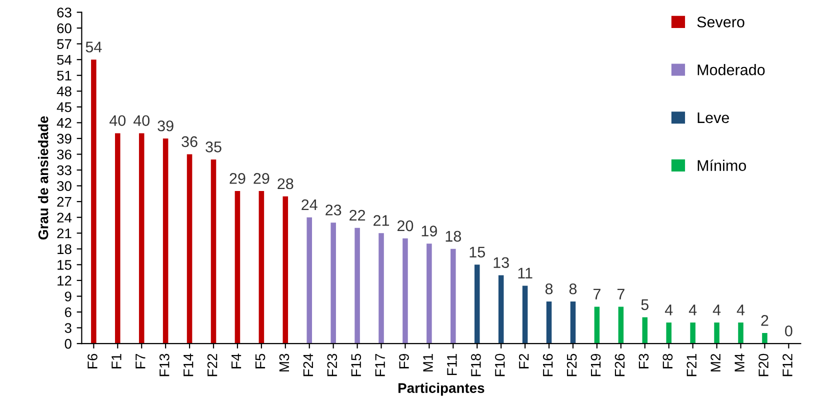  I want to click on x-tick-label: F24, so click(308, 365).